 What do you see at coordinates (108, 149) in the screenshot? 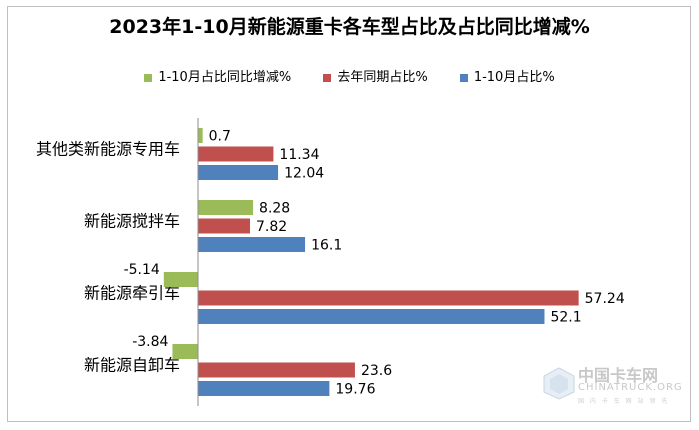
I see `category-label: 其他类新能源专用车` at bounding box center [108, 149].